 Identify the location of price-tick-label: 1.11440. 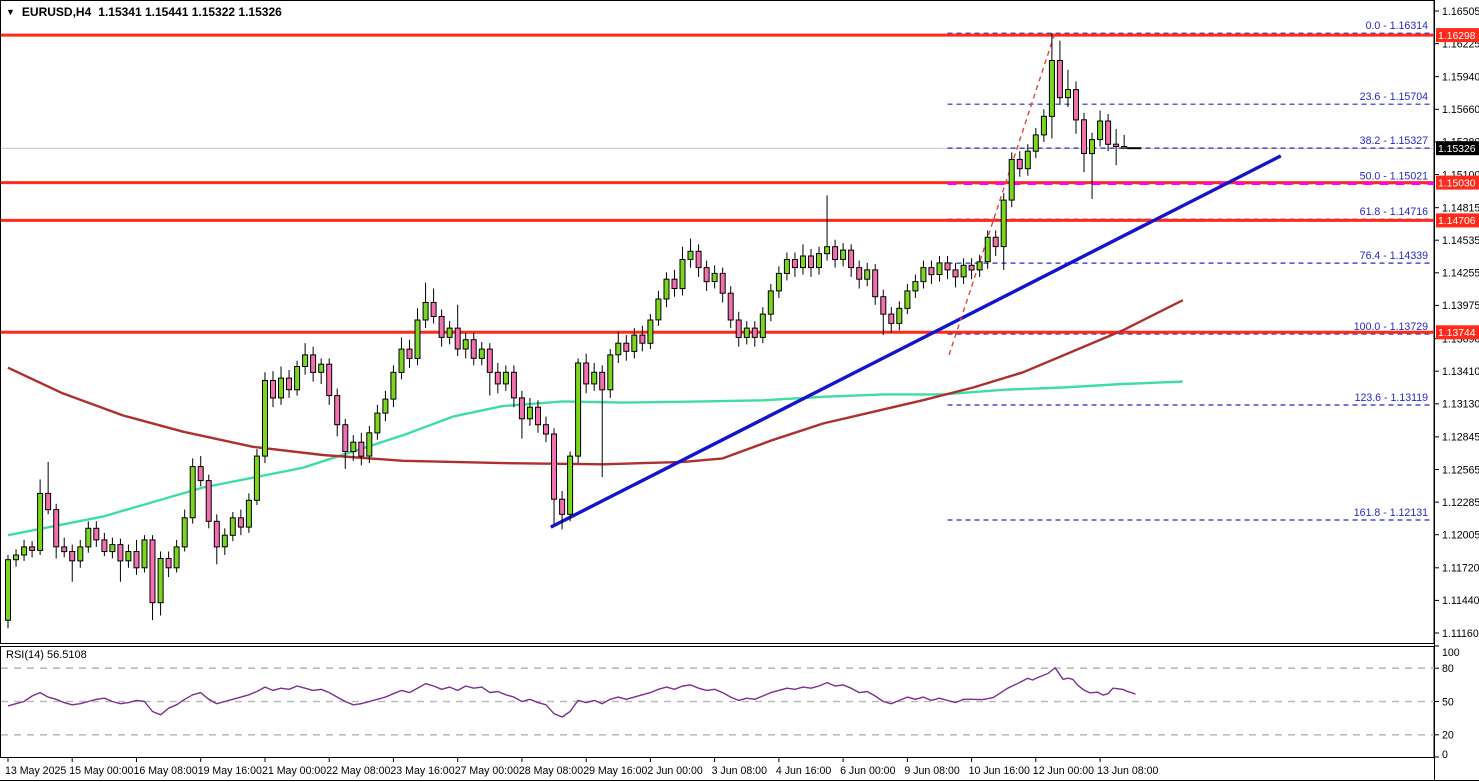
(1460, 601).